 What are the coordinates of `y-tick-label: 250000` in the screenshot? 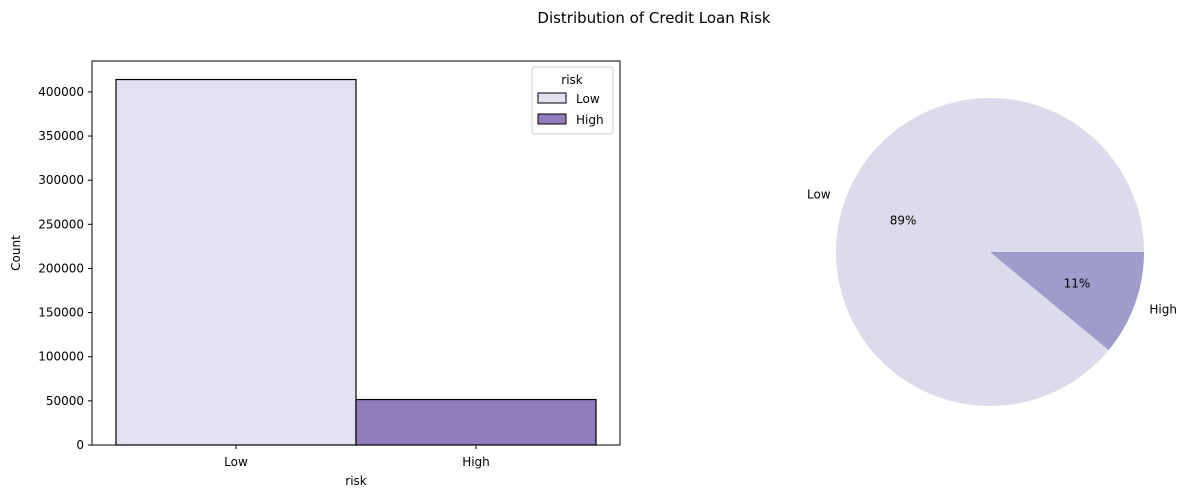 It's located at (61, 224).